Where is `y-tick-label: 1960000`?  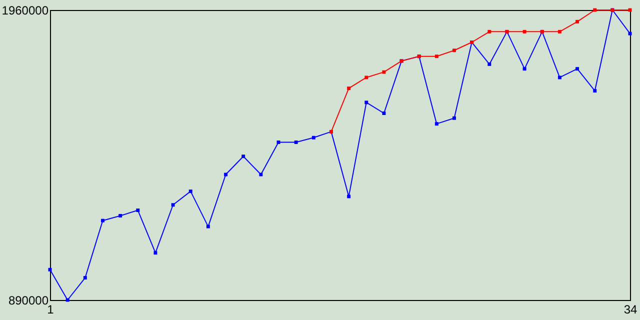 y-tick-label: 1960000 is located at coordinates (25, 11).